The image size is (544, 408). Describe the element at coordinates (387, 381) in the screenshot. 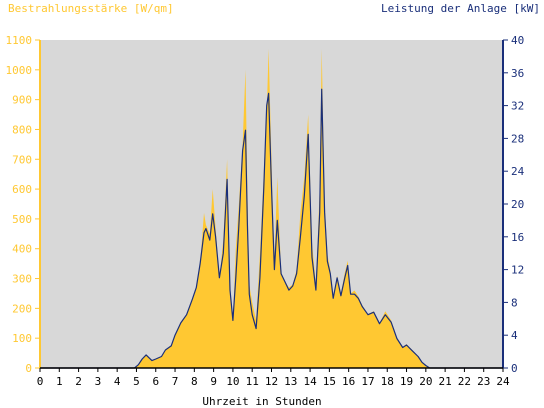

I see `x-tick-label: 18` at that location.